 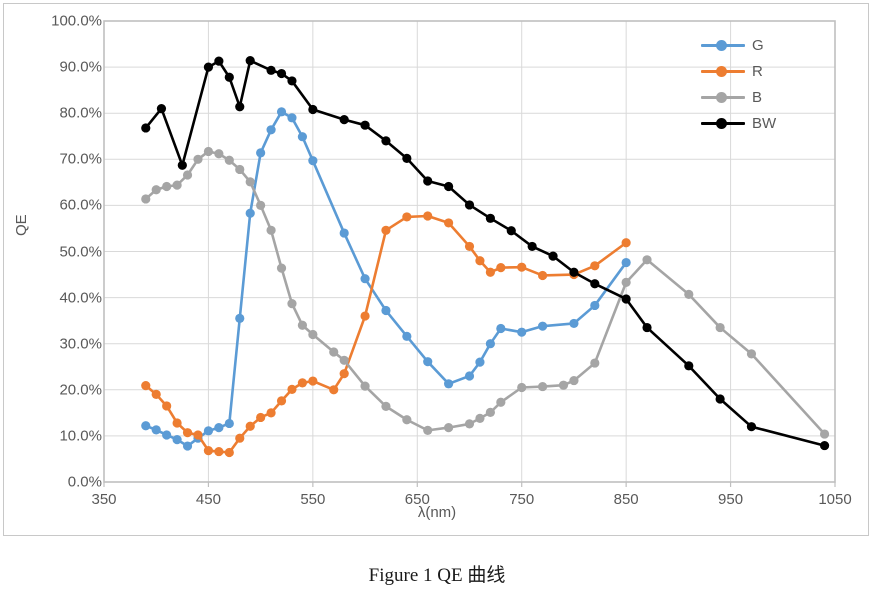 I want to click on y-axis-tick-label: 50.0%, so click(x=80, y=251).